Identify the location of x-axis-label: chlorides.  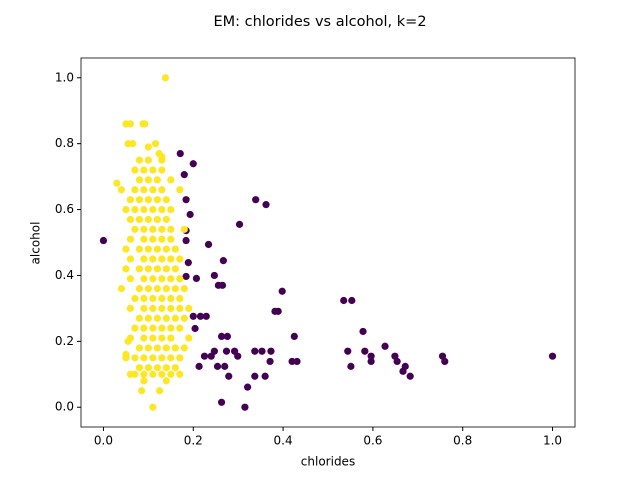
(328, 462).